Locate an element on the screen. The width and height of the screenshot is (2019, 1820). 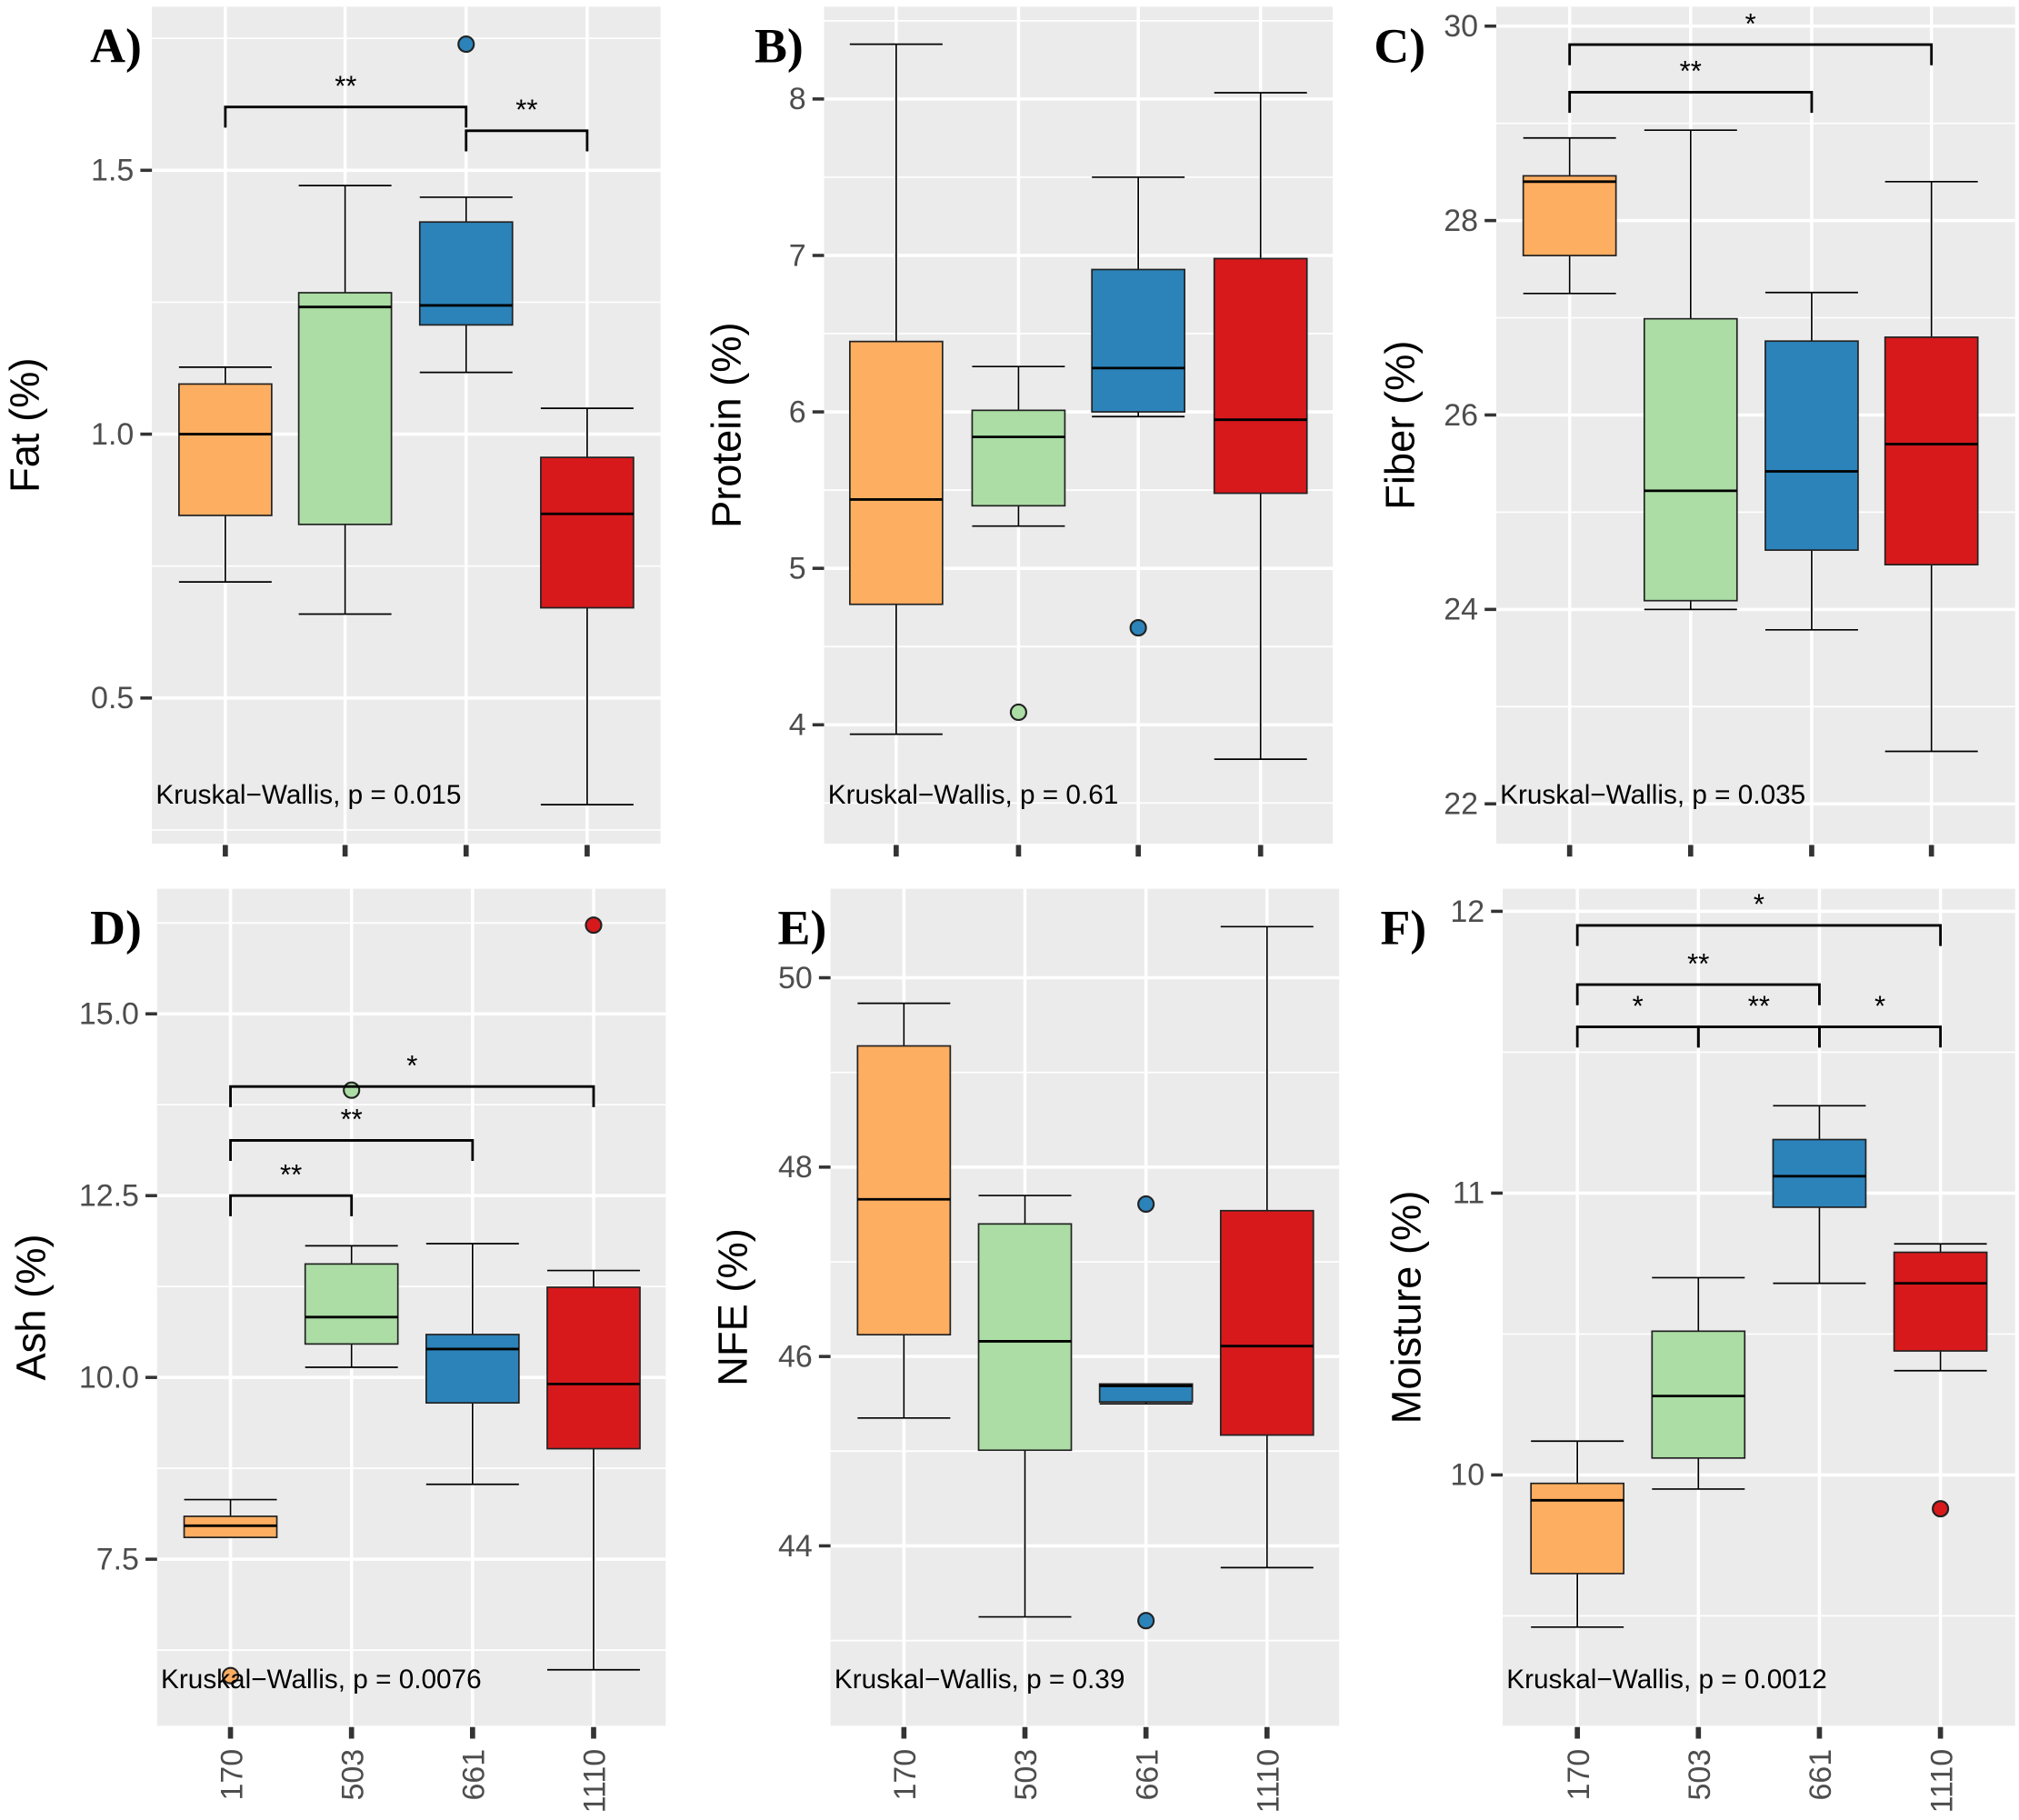
y-tick-label: 11 is located at coordinates (1468, 1193).